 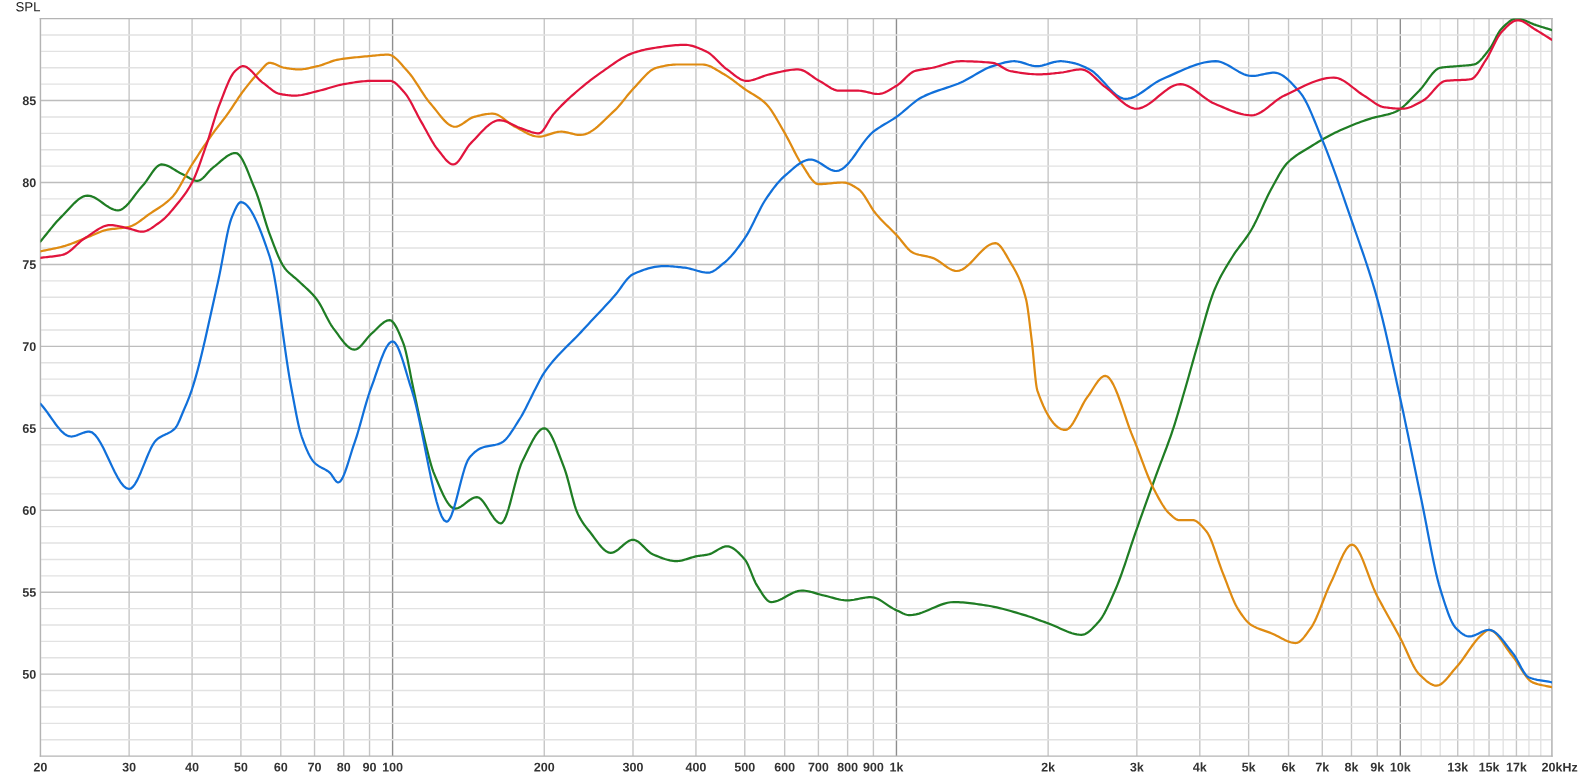 What do you see at coordinates (192, 767) in the screenshot?
I see `x-tick-label: 40` at bounding box center [192, 767].